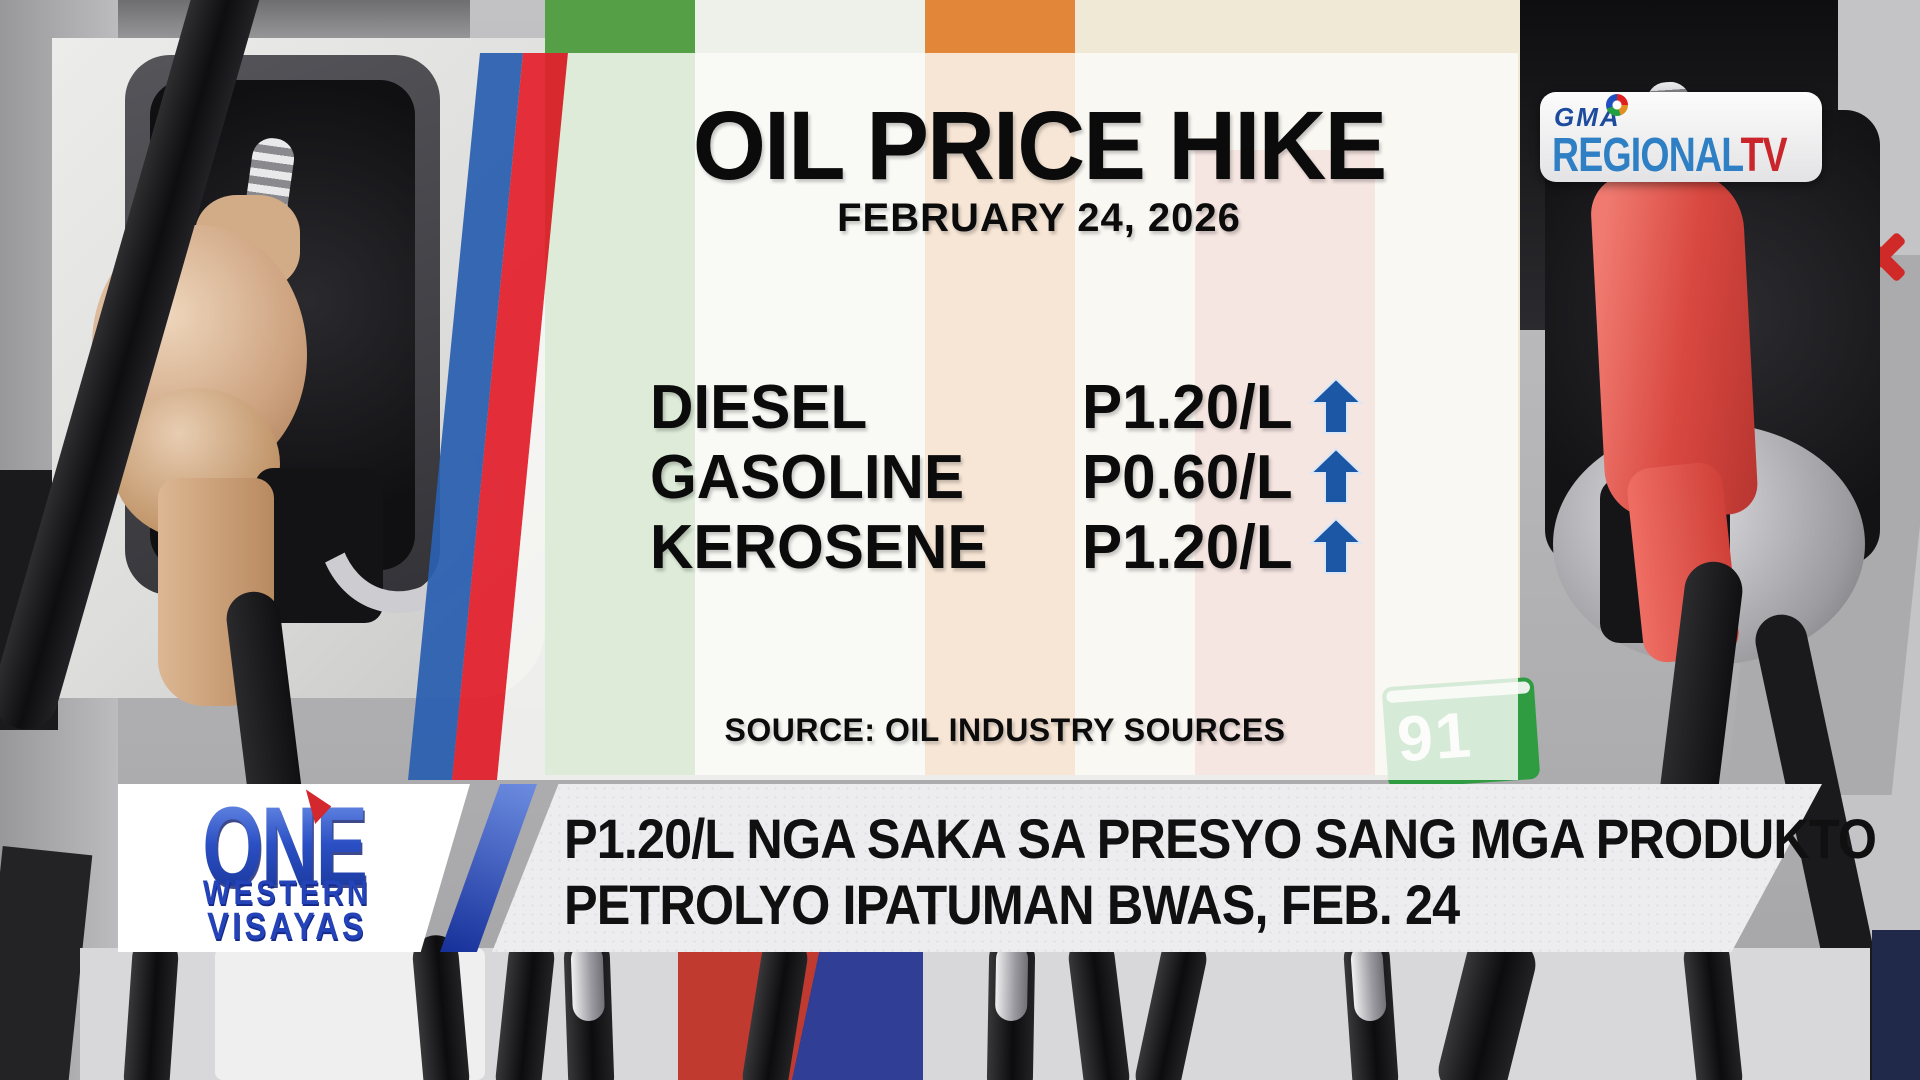  What do you see at coordinates (819, 547) in the screenshot?
I see `price-row-product: KEROSENE` at bounding box center [819, 547].